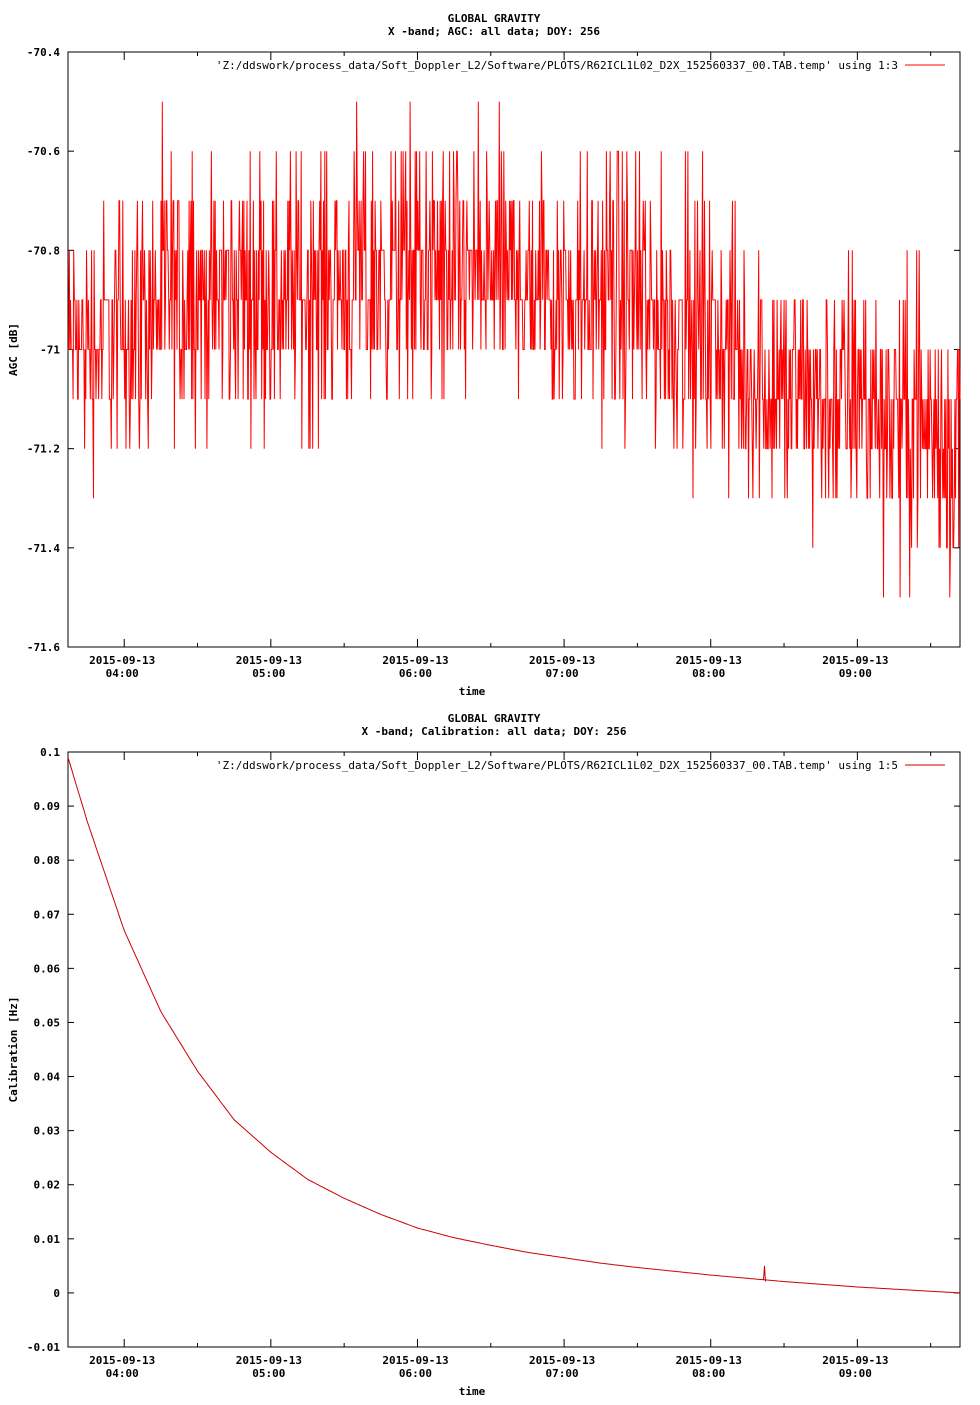 The width and height of the screenshot is (980, 1405). I want to click on y-tick-label: -0.01, so click(43, 1347).